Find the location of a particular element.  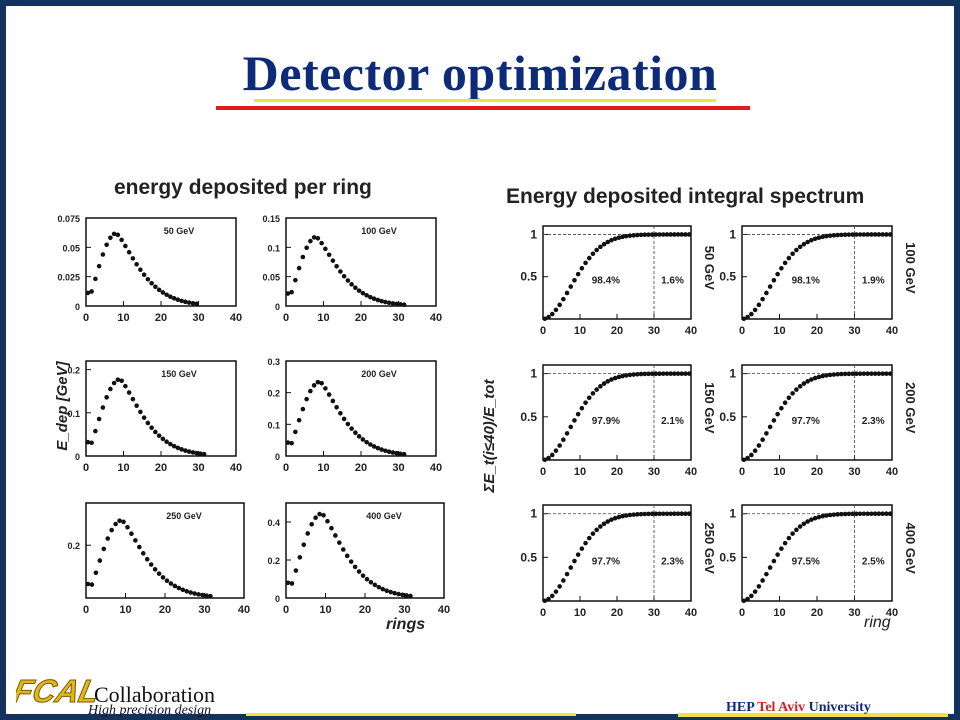

left-panel-heading: energy deposited per ring is located at coordinates (243, 187).